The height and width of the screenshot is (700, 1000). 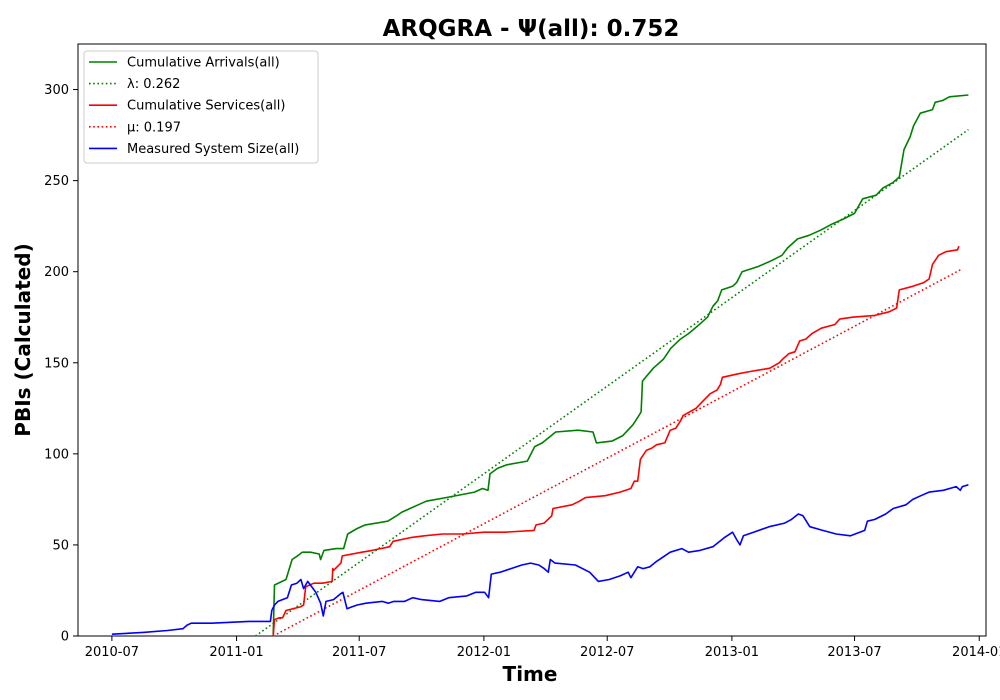 I want to click on legend-frame, so click(x=201, y=107).